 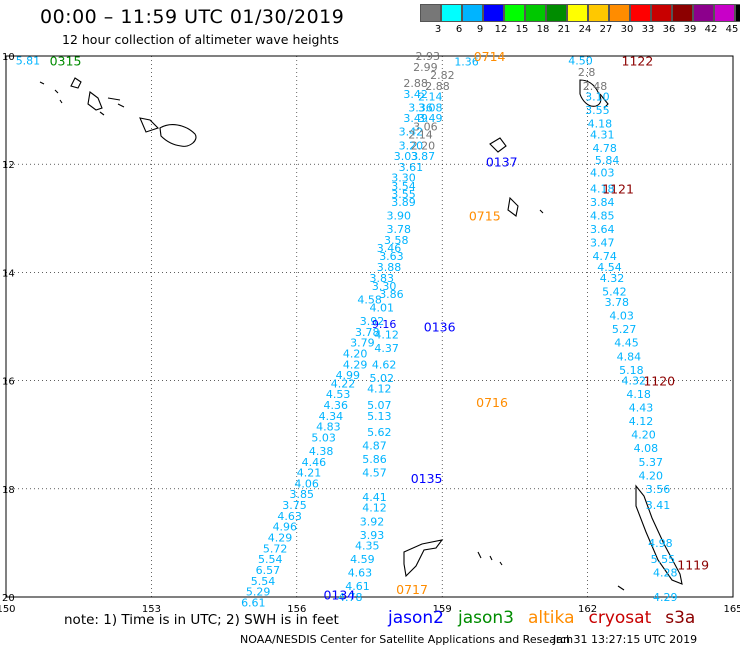 What do you see at coordinates (564, 29) in the screenshot?
I see `legend-label: 21` at bounding box center [564, 29].